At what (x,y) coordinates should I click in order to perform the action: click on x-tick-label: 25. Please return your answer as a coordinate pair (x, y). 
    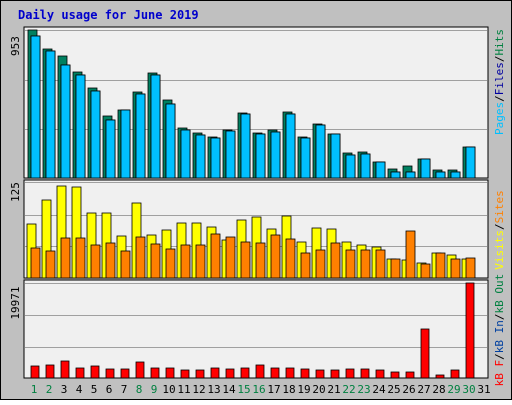
    Looking at the image, I should click on (393, 389).